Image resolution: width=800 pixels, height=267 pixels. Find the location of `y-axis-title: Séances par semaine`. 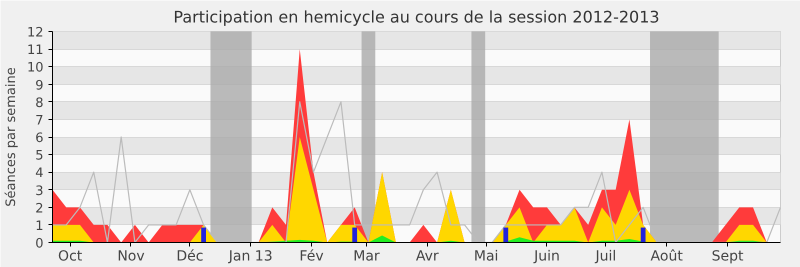

y-axis-title: Séances par semaine is located at coordinates (11, 137).